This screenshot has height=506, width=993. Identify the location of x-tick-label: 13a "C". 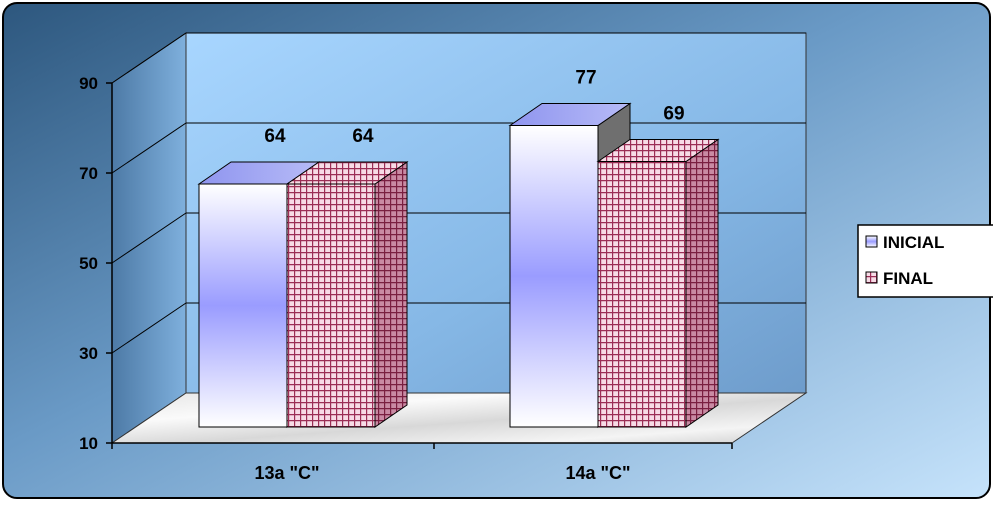
(286, 473).